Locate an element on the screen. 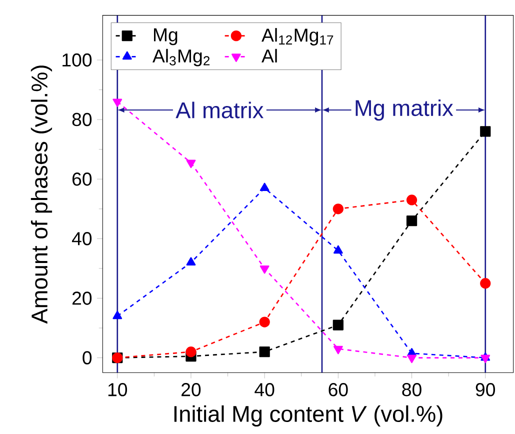  y-tick-label: 40 is located at coordinates (82, 239).